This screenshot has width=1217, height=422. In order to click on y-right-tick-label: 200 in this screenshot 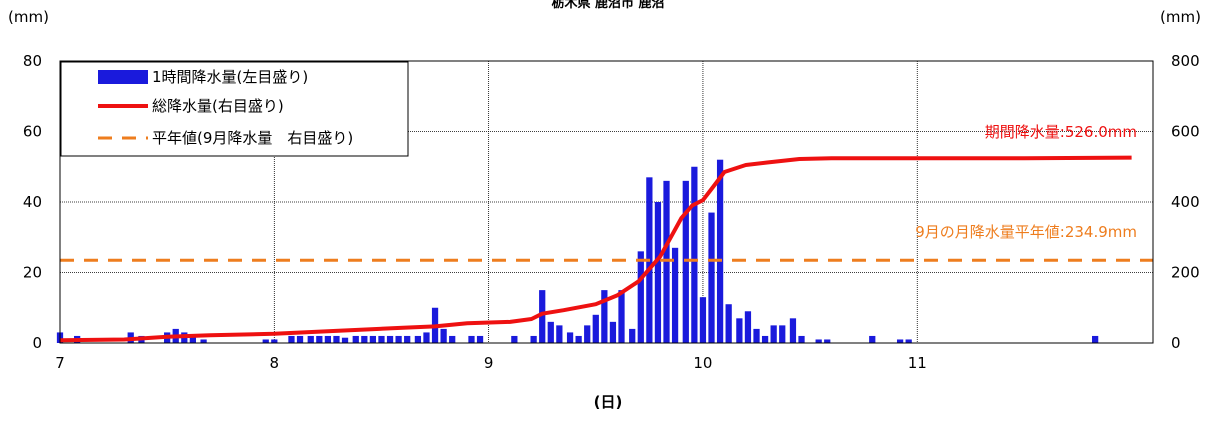, I will do `click(1185, 273)`.